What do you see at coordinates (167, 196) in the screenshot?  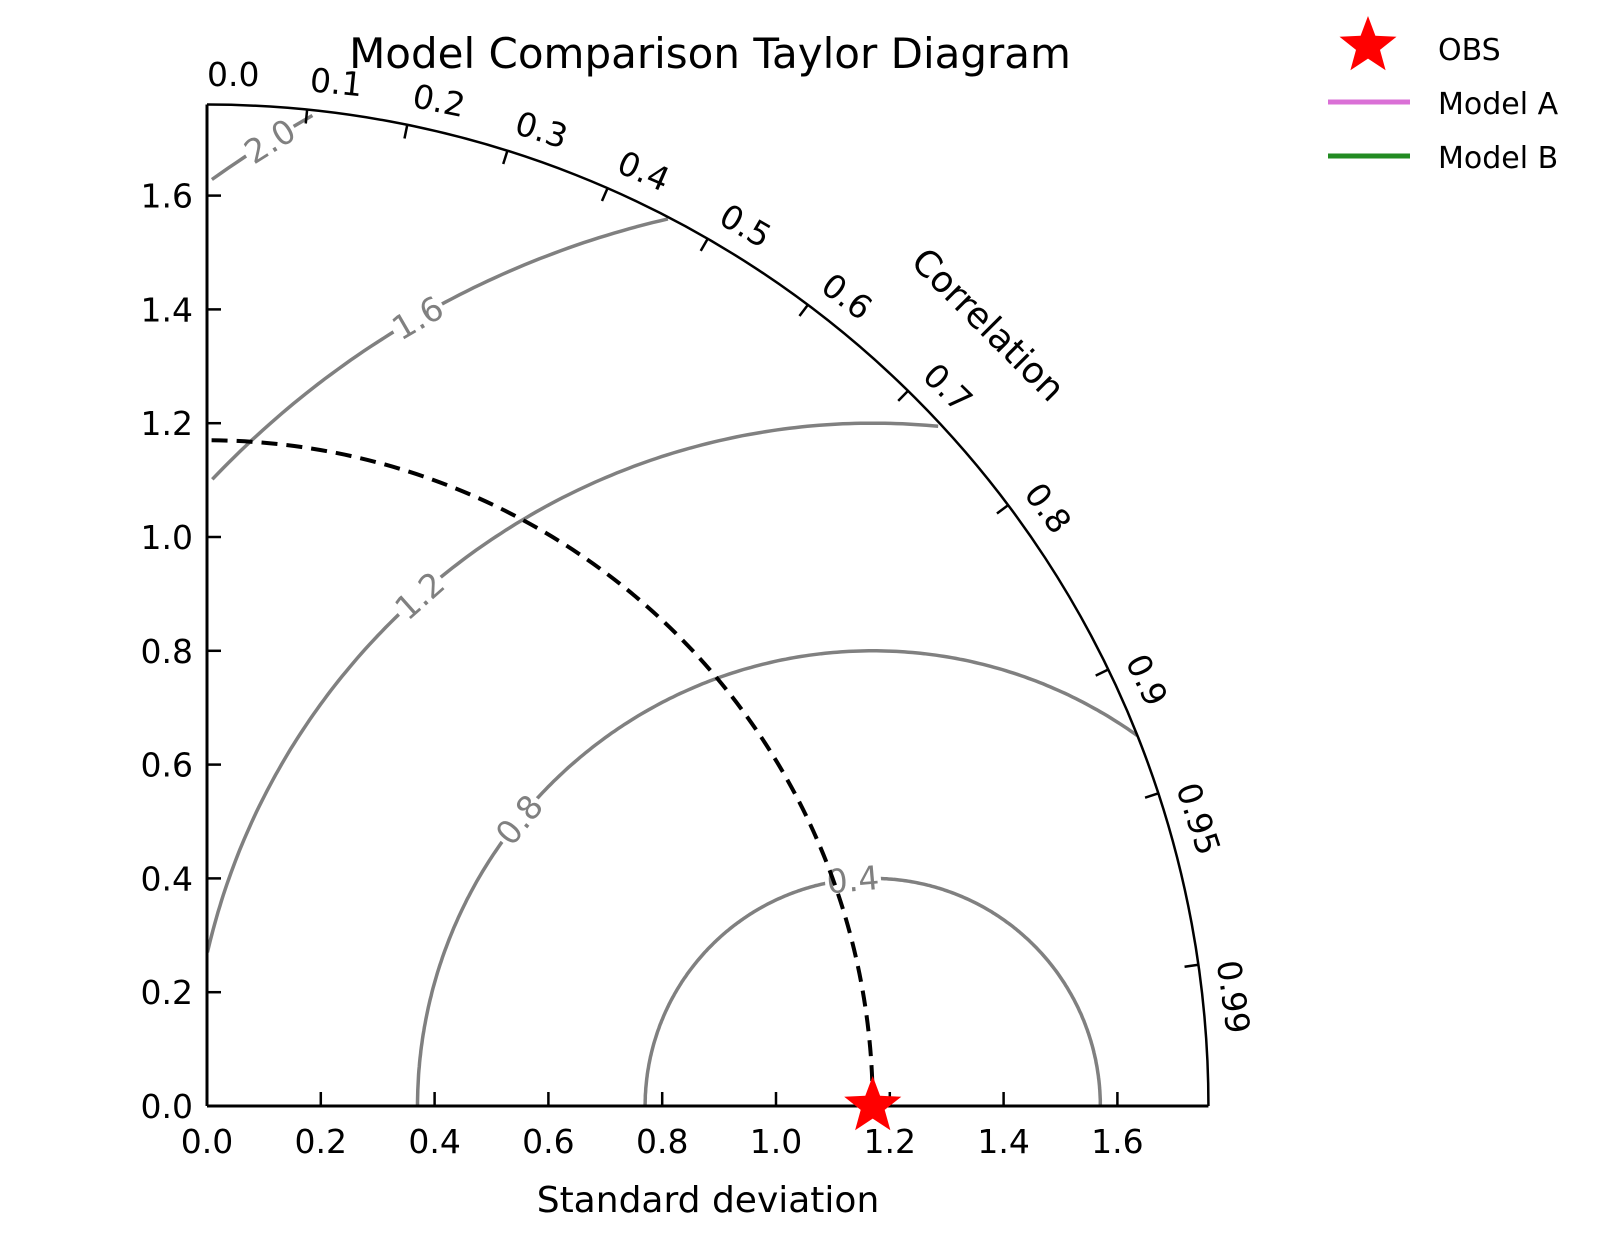 I see `y-tick-label: 1.6` at bounding box center [167, 196].